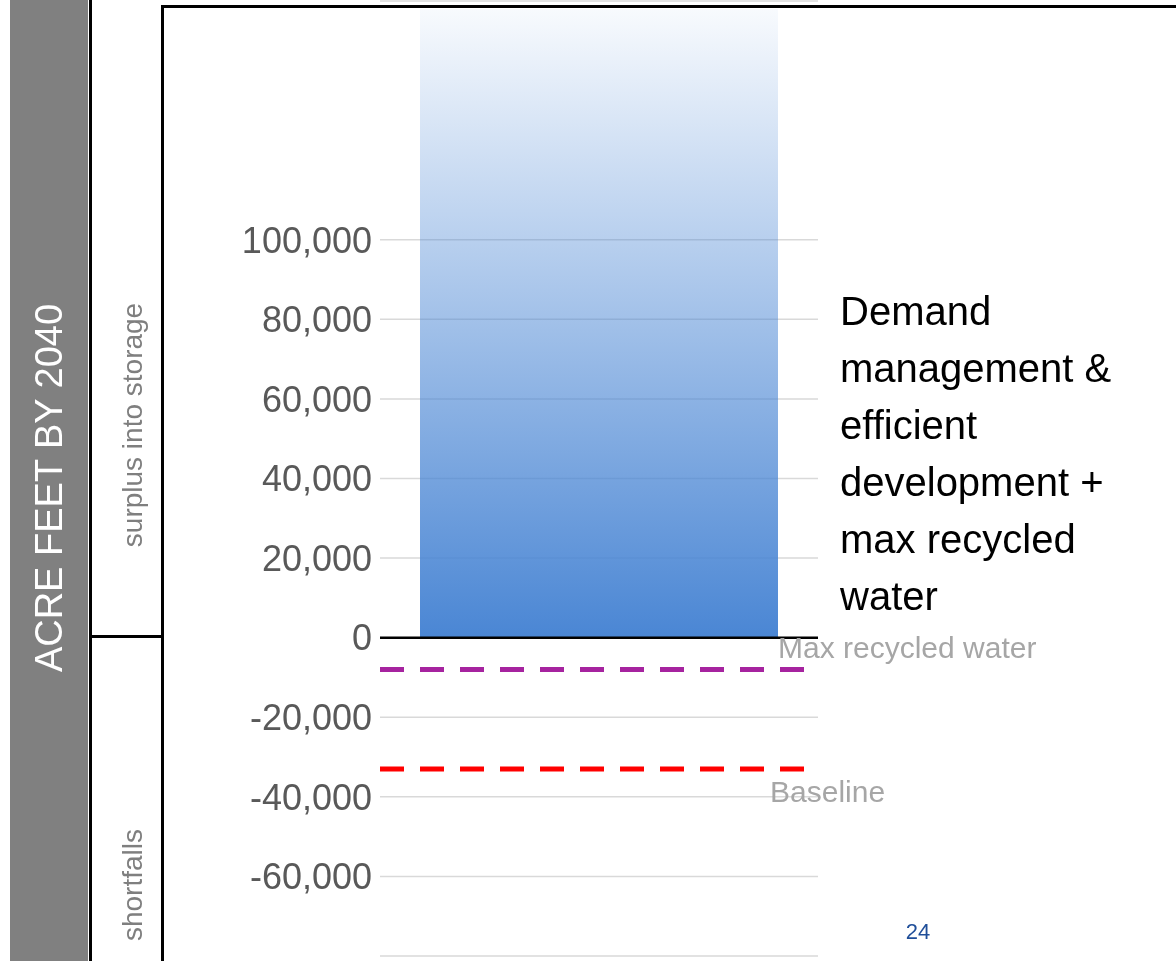 The width and height of the screenshot is (1176, 961). What do you see at coordinates (306, 240) in the screenshot?
I see `y-tick-label: 100,000` at bounding box center [306, 240].